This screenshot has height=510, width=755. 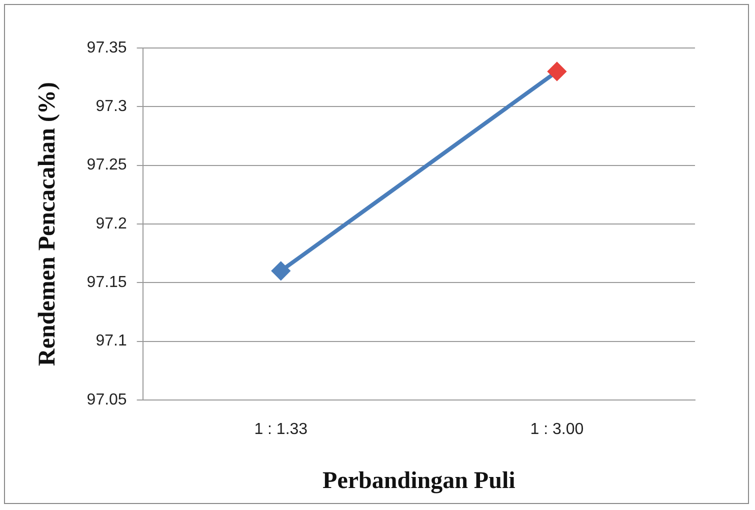 I want to click on y-tick-label: 97.15, so click(x=106, y=283).